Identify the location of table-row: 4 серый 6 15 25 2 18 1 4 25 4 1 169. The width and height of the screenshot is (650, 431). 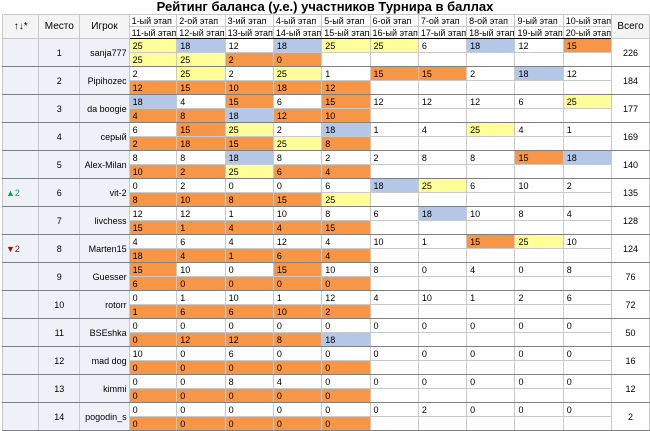
(325, 136).